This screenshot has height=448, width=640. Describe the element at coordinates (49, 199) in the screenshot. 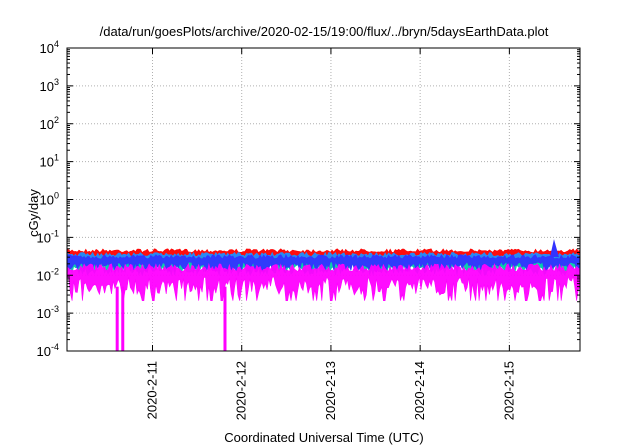

I see `y-tick-label: 10⁰` at that location.